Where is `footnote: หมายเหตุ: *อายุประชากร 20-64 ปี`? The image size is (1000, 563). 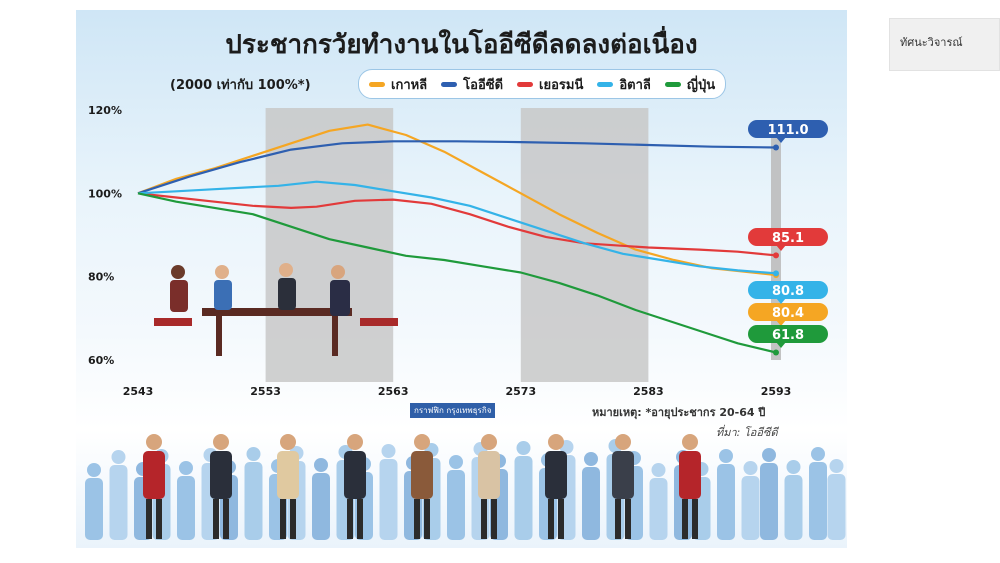
footnote: หมายเหตุ: *อายุประชากร 20-64 ปี is located at coordinates (679, 412).